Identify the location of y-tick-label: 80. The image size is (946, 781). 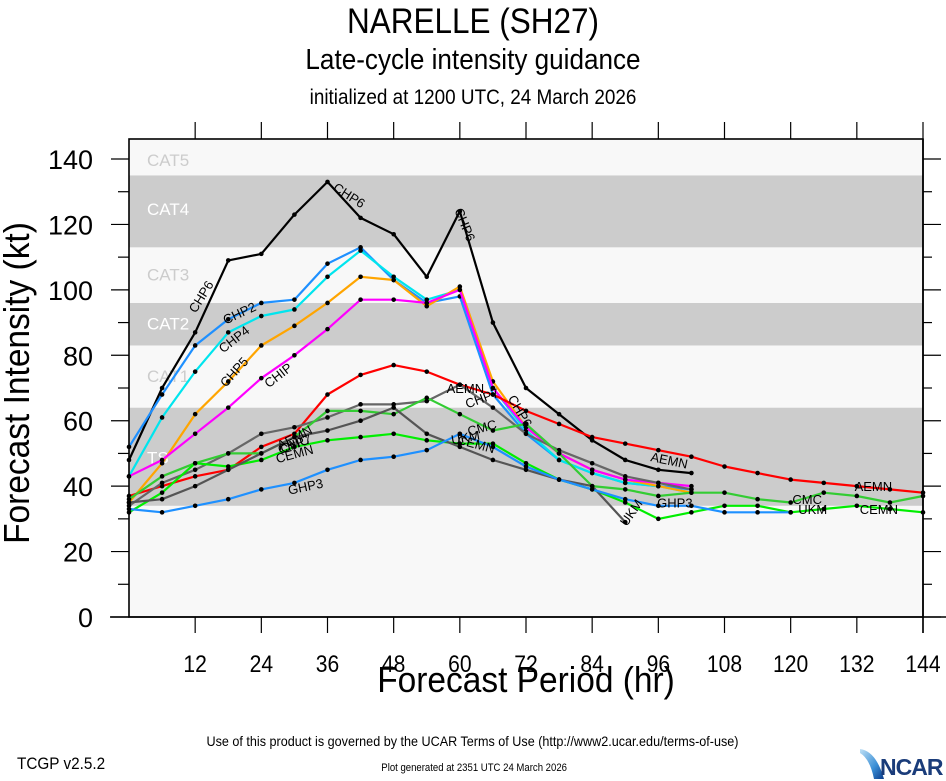
(78, 356).